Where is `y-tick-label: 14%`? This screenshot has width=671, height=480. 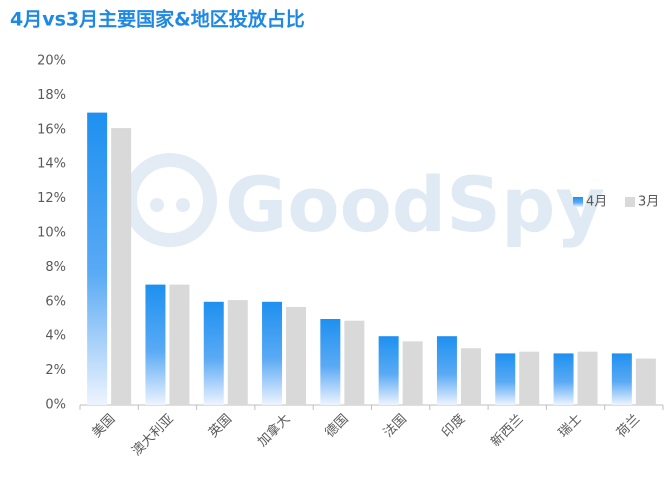 y-tick-label: 14% is located at coordinates (51, 164).